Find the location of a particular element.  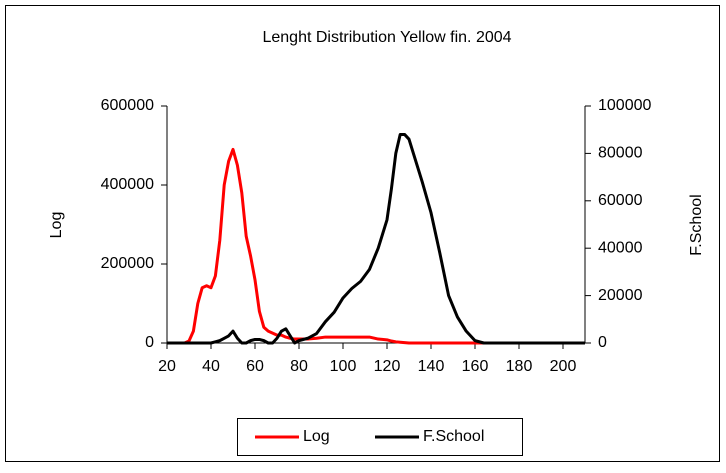

x-tick-label: 200 is located at coordinates (563, 366).